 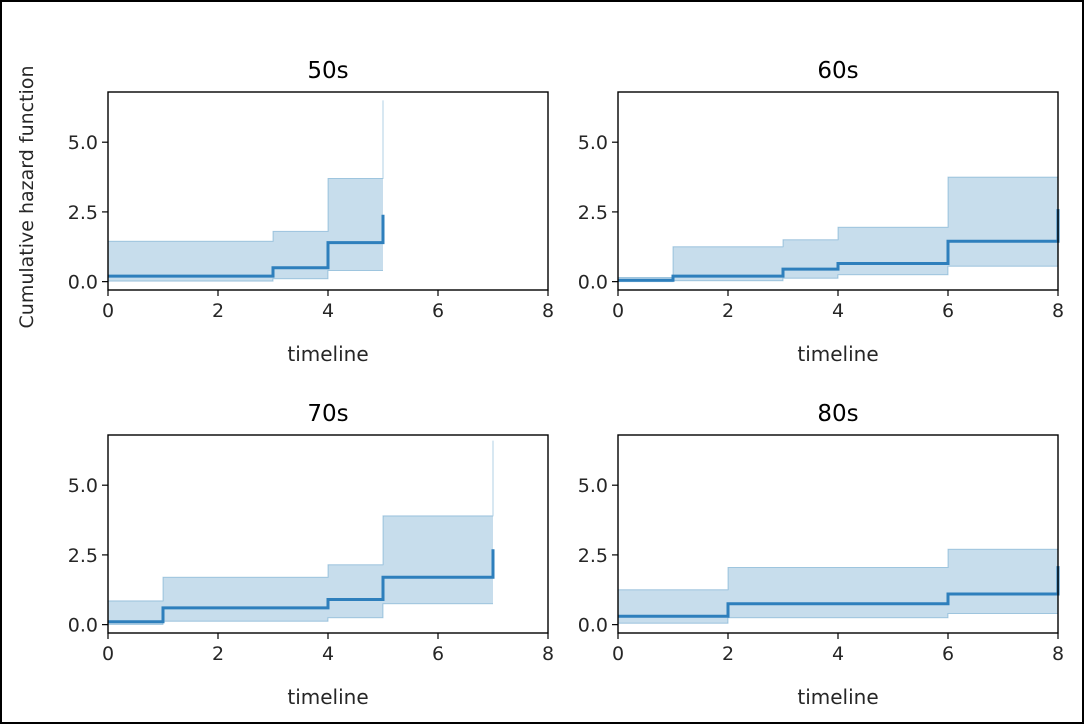 I want to click on ci-band, so click(x=245, y=191).